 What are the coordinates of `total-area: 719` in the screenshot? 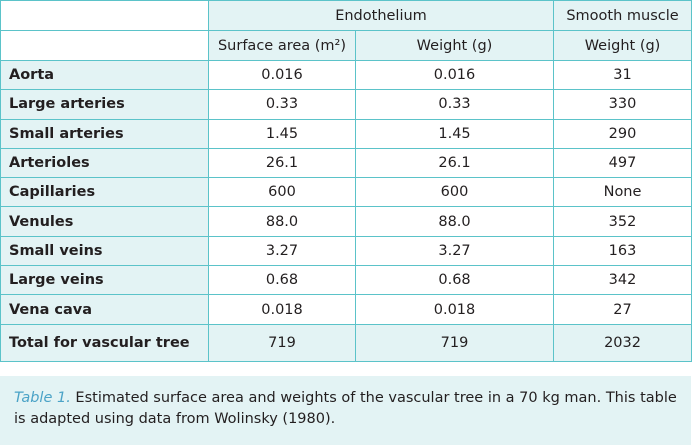 It's located at (282, 342).